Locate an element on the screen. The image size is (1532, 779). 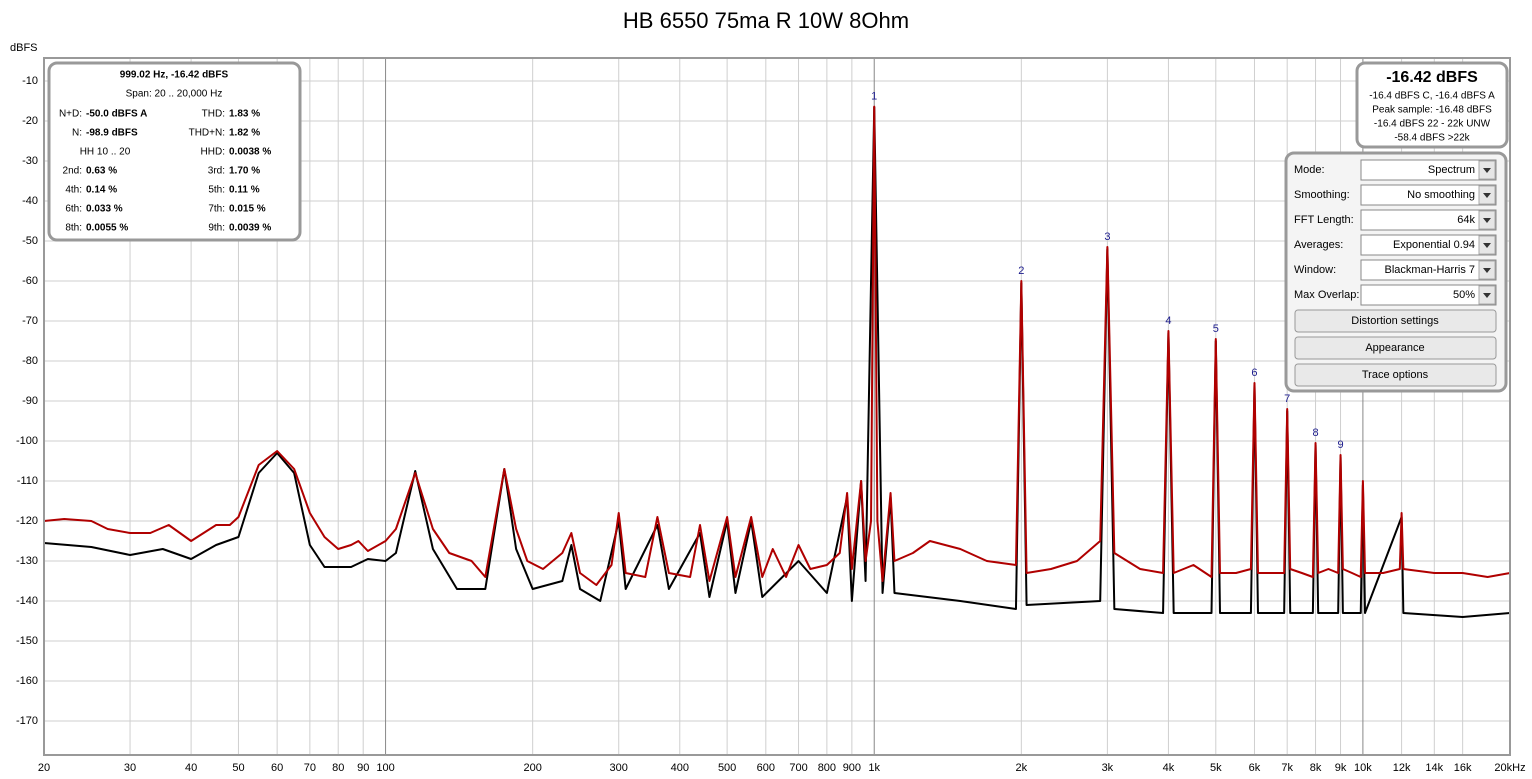
button-label: Distortion settings is located at coordinates (1395, 321).